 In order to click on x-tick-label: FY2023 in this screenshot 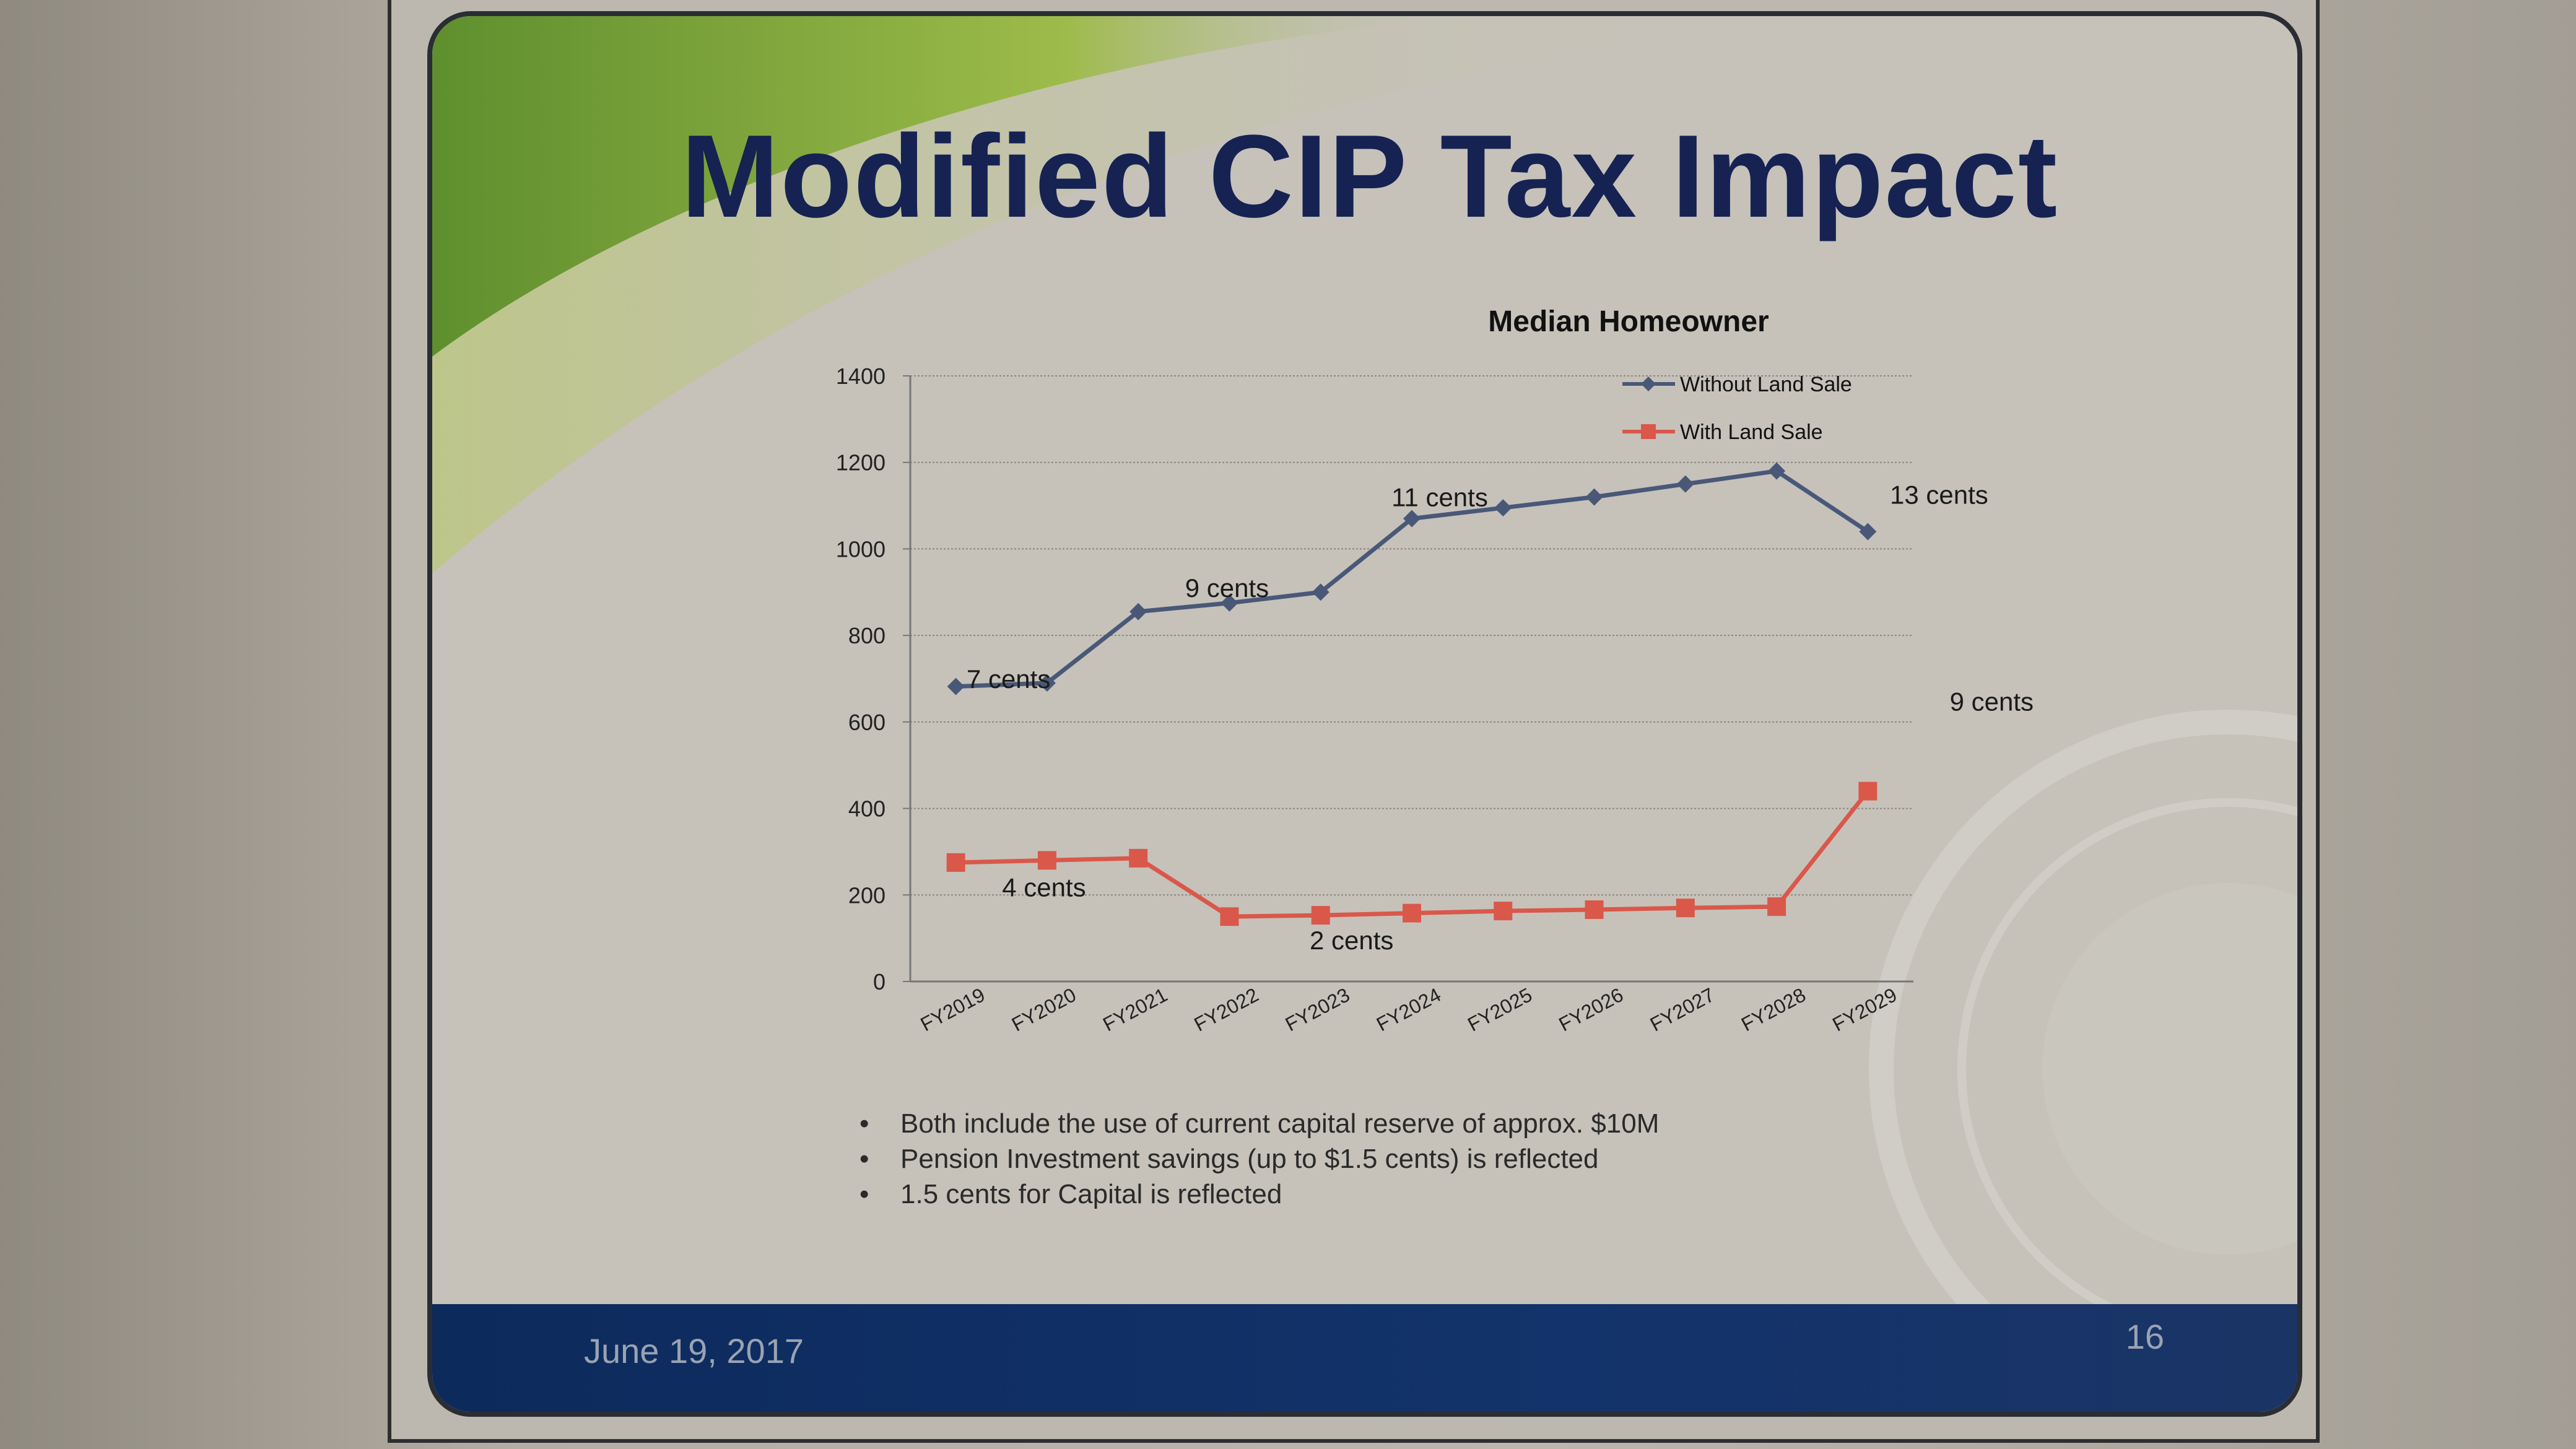, I will do `click(1318, 1009)`.